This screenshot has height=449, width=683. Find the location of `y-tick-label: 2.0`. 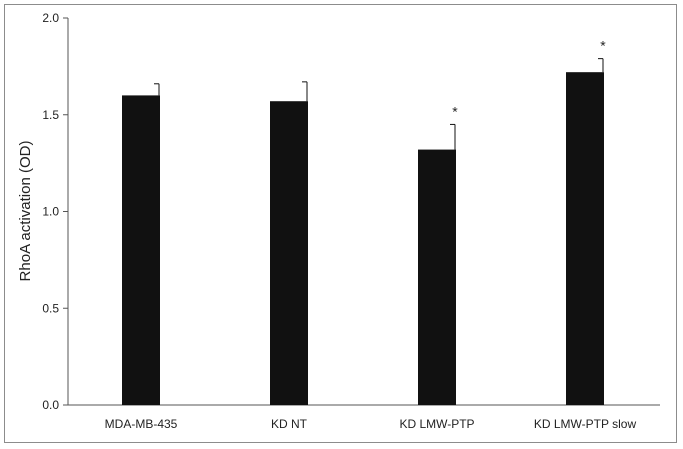

y-tick-label: 2.0 is located at coordinates (50, 18).